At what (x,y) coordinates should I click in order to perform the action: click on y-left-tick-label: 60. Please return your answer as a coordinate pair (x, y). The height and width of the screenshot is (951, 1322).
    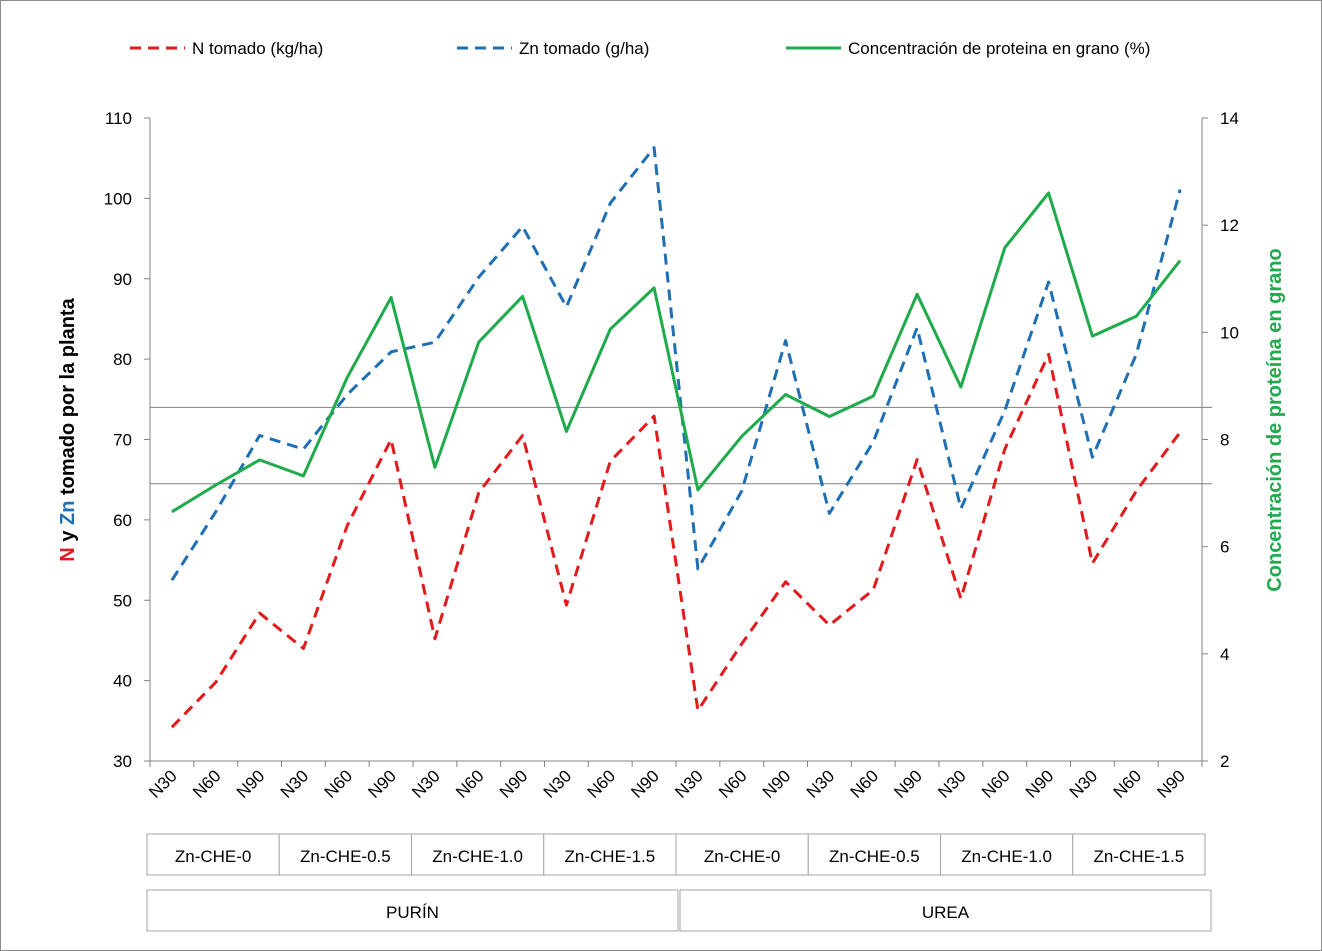
    Looking at the image, I should click on (122, 520).